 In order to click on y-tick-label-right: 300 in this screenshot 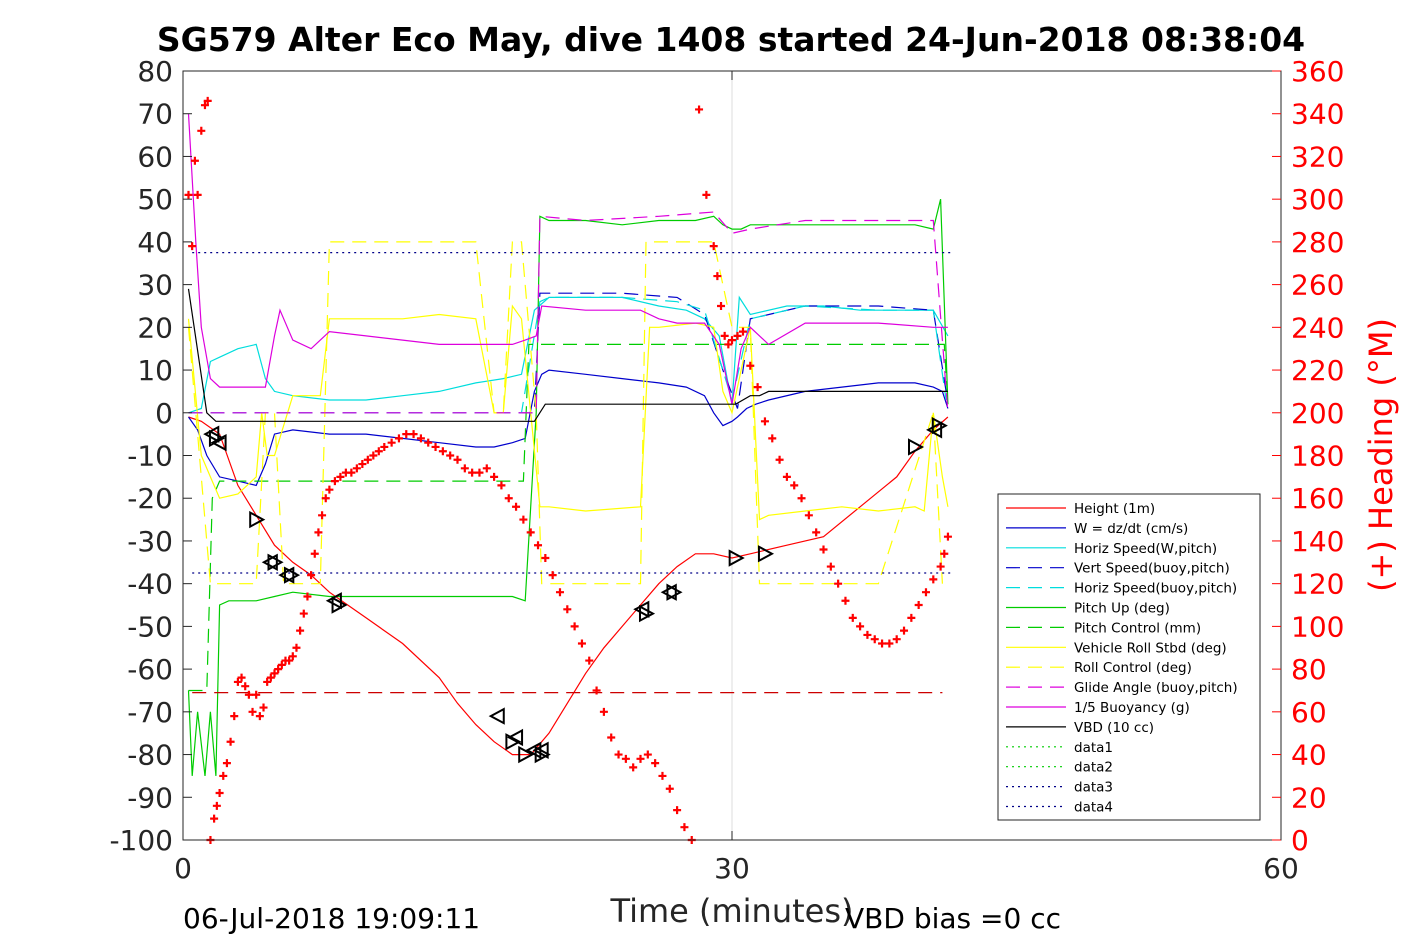, I will do `click(1317, 199)`.